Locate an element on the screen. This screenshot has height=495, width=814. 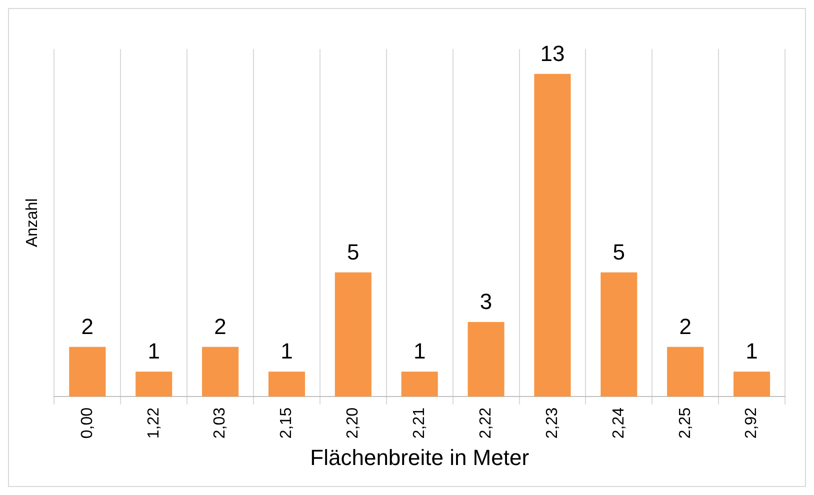
x-tick-label: 2,23 is located at coordinates (552, 423).